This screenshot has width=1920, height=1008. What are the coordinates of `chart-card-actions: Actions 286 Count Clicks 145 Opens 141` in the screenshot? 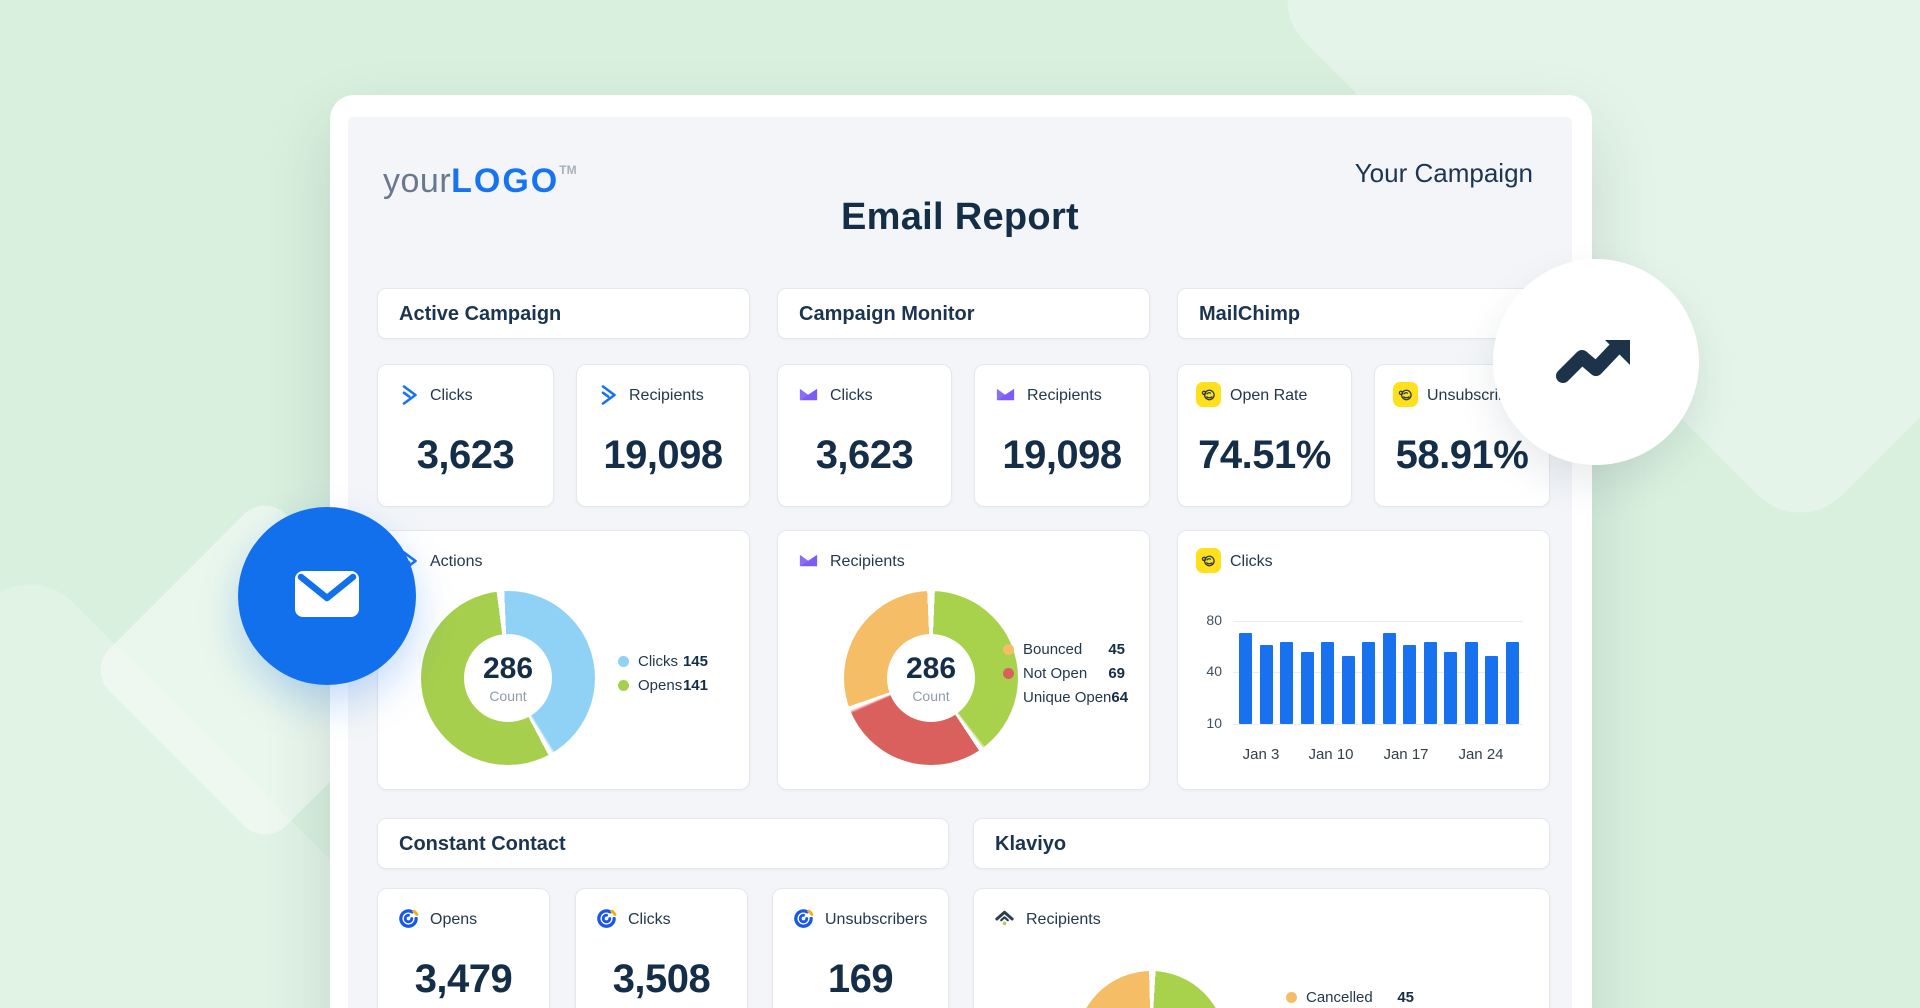 It's located at (563, 660).